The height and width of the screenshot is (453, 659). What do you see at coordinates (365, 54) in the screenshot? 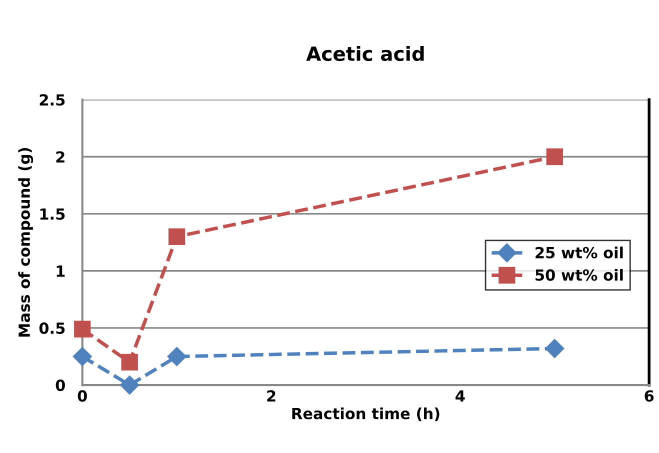
I see `chart-title: Acetic acid` at bounding box center [365, 54].